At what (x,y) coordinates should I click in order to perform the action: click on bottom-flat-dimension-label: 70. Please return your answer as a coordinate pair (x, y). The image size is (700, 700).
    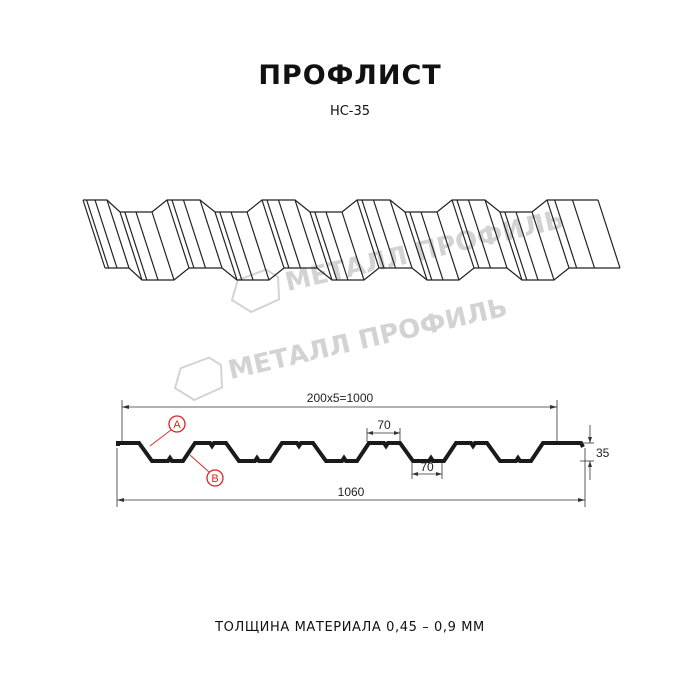
    Looking at the image, I should click on (427, 467).